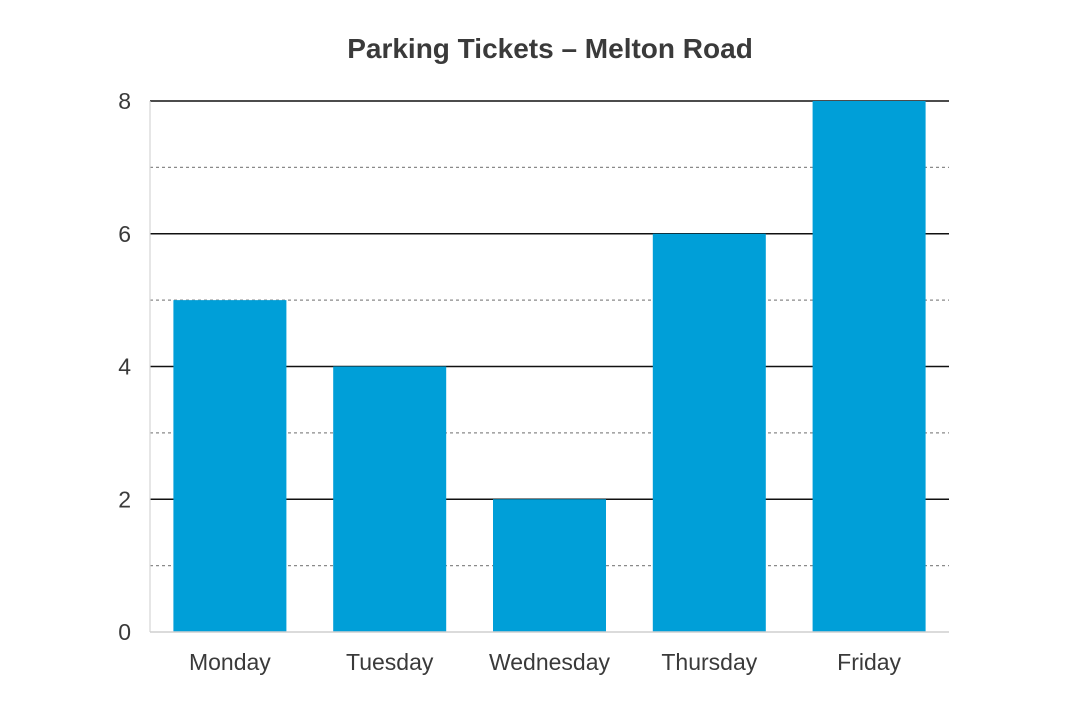  What do you see at coordinates (124, 101) in the screenshot?
I see `y-tick-label: 8` at bounding box center [124, 101].